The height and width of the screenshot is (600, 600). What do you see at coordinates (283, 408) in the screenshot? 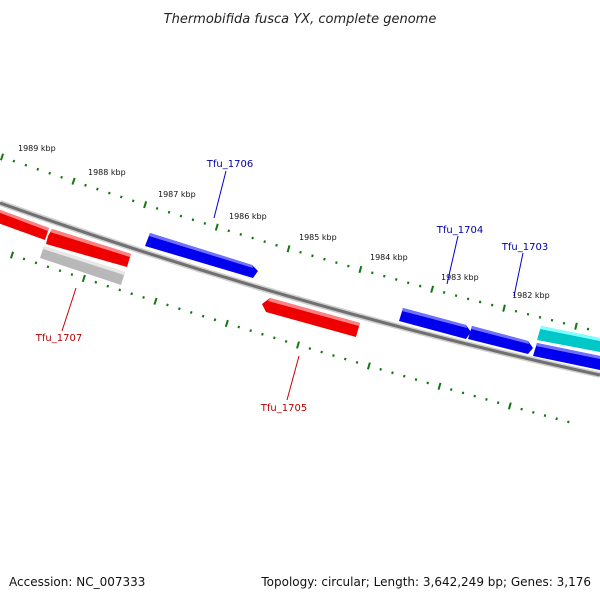
I see `gene-label-tfu1705: Tfu_1705` at bounding box center [283, 408].